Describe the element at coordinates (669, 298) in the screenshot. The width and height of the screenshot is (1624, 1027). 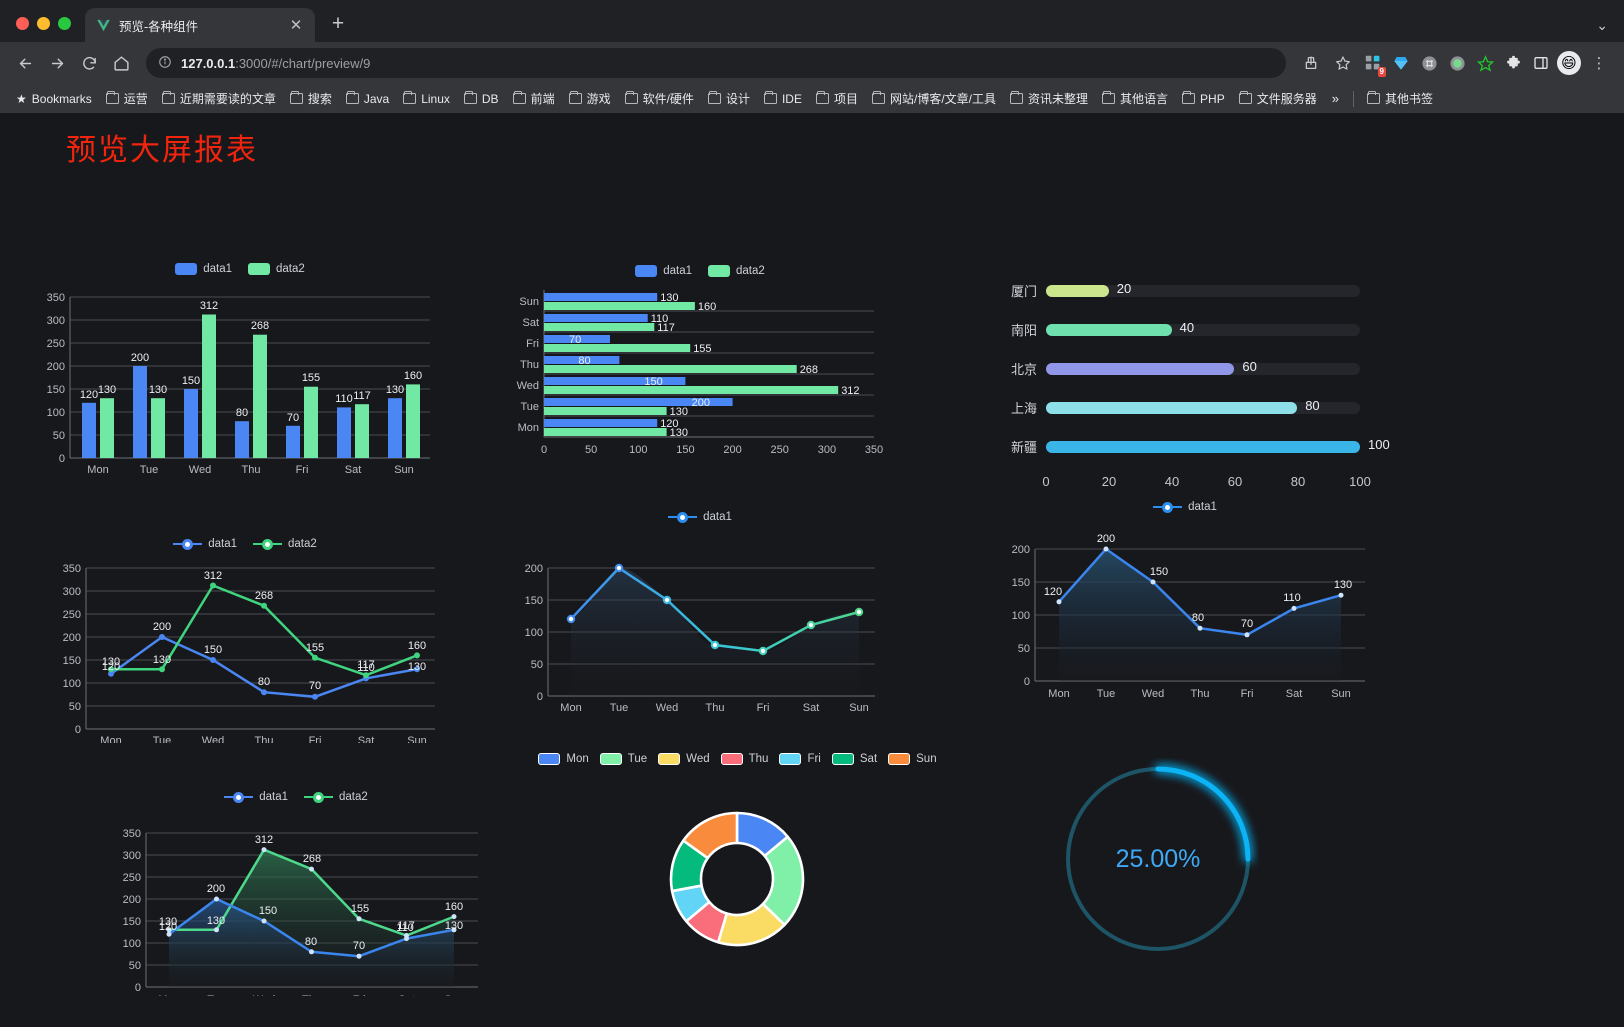
I see `svg-text: 130` at that location.